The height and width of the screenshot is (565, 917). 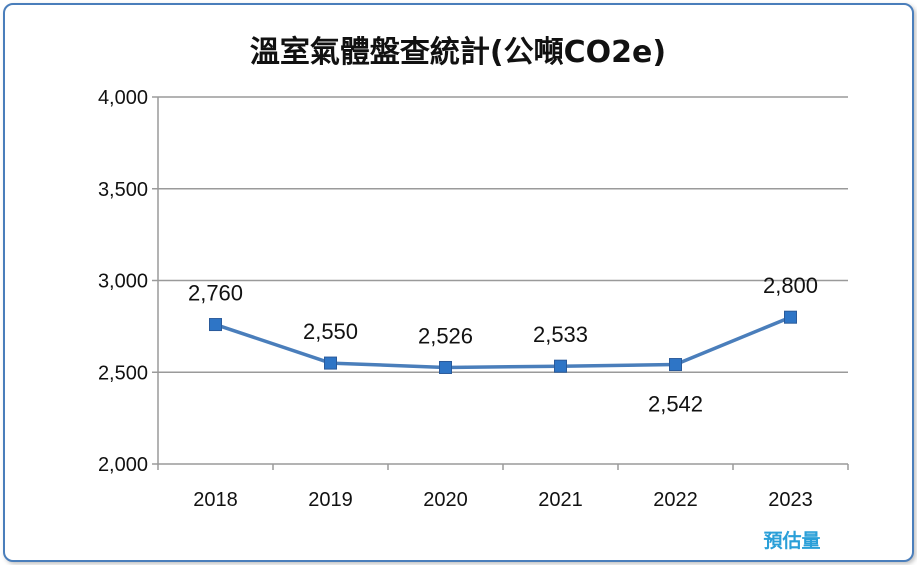 What do you see at coordinates (445, 500) in the screenshot?
I see `x-tick-label: 2020` at bounding box center [445, 500].